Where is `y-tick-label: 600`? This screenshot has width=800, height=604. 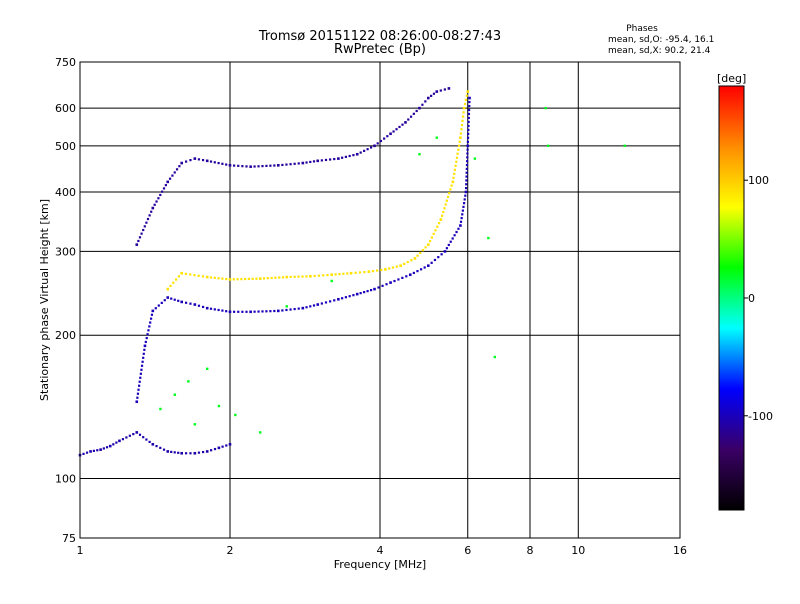
y-tick-label: 600 is located at coordinates (65, 108).